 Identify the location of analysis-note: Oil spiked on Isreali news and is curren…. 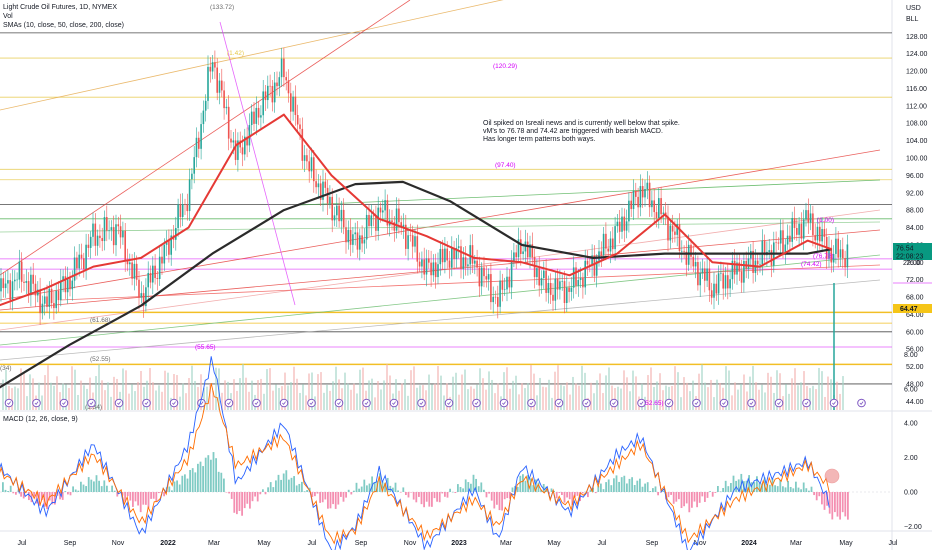
(581, 132).